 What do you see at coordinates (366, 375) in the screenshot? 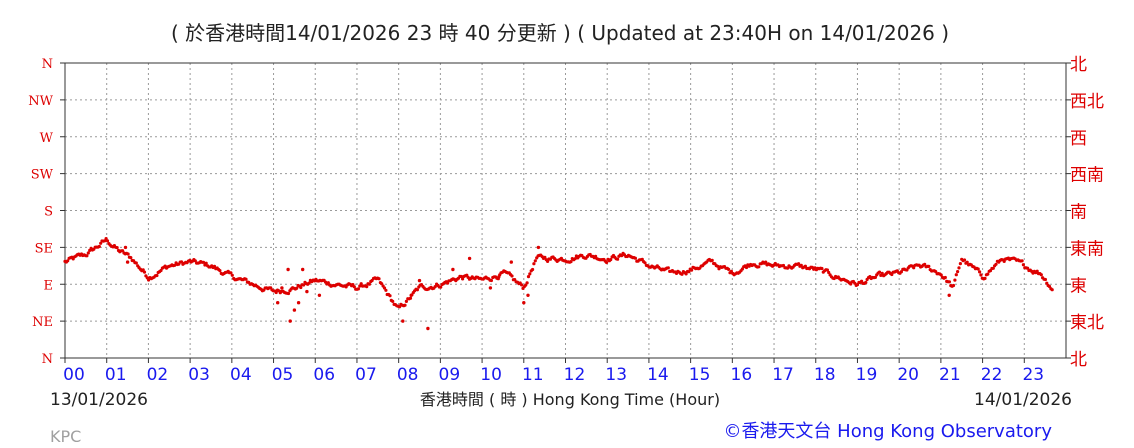
I see `x-tick-label: 07` at bounding box center [366, 375].